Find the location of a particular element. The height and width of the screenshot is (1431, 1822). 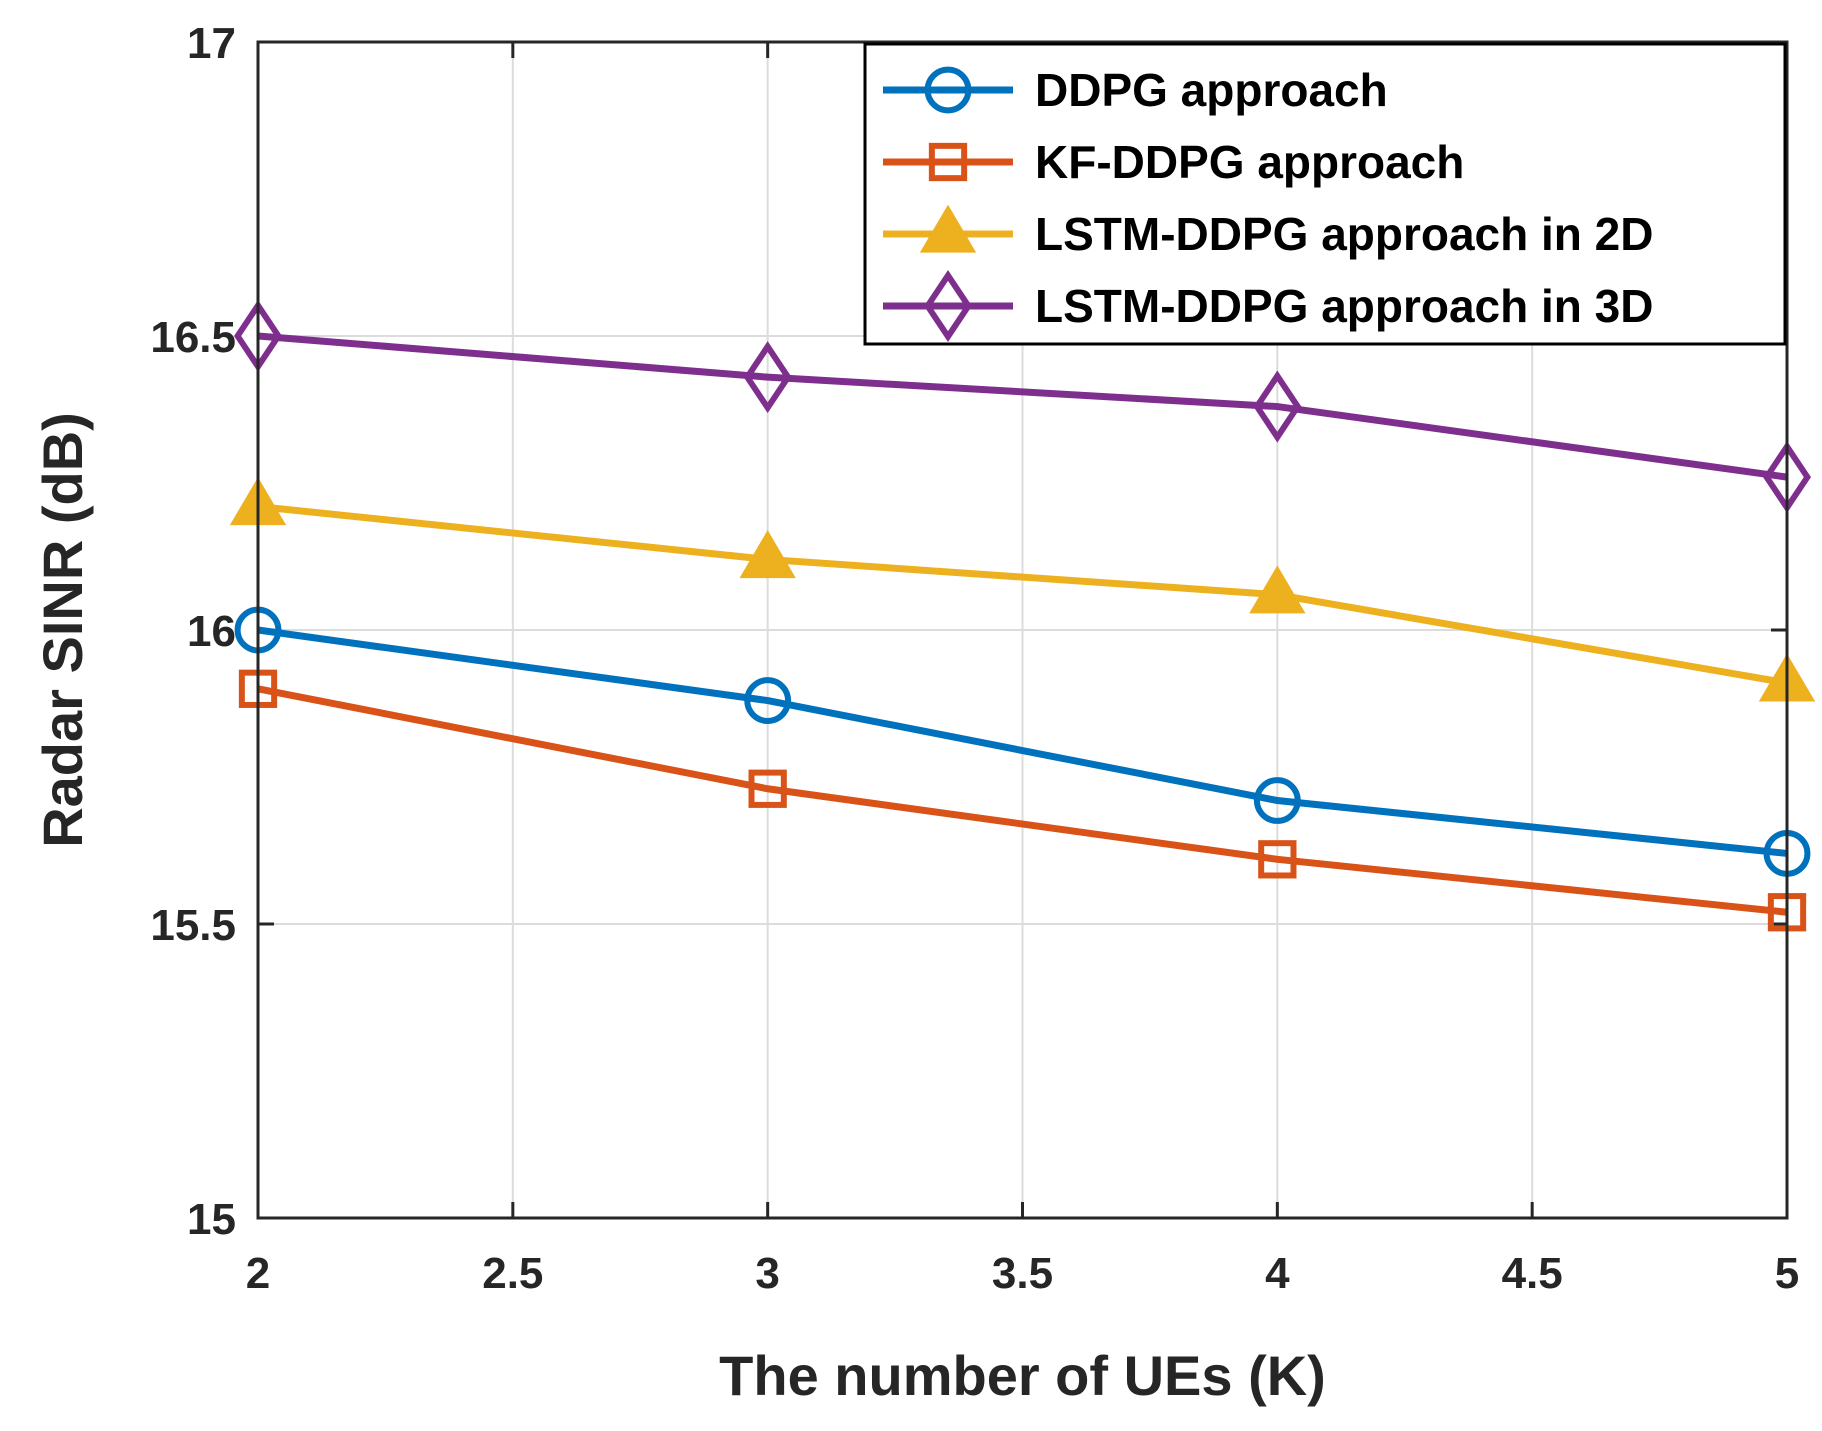

y-tick-label: 16 is located at coordinates (211, 631).